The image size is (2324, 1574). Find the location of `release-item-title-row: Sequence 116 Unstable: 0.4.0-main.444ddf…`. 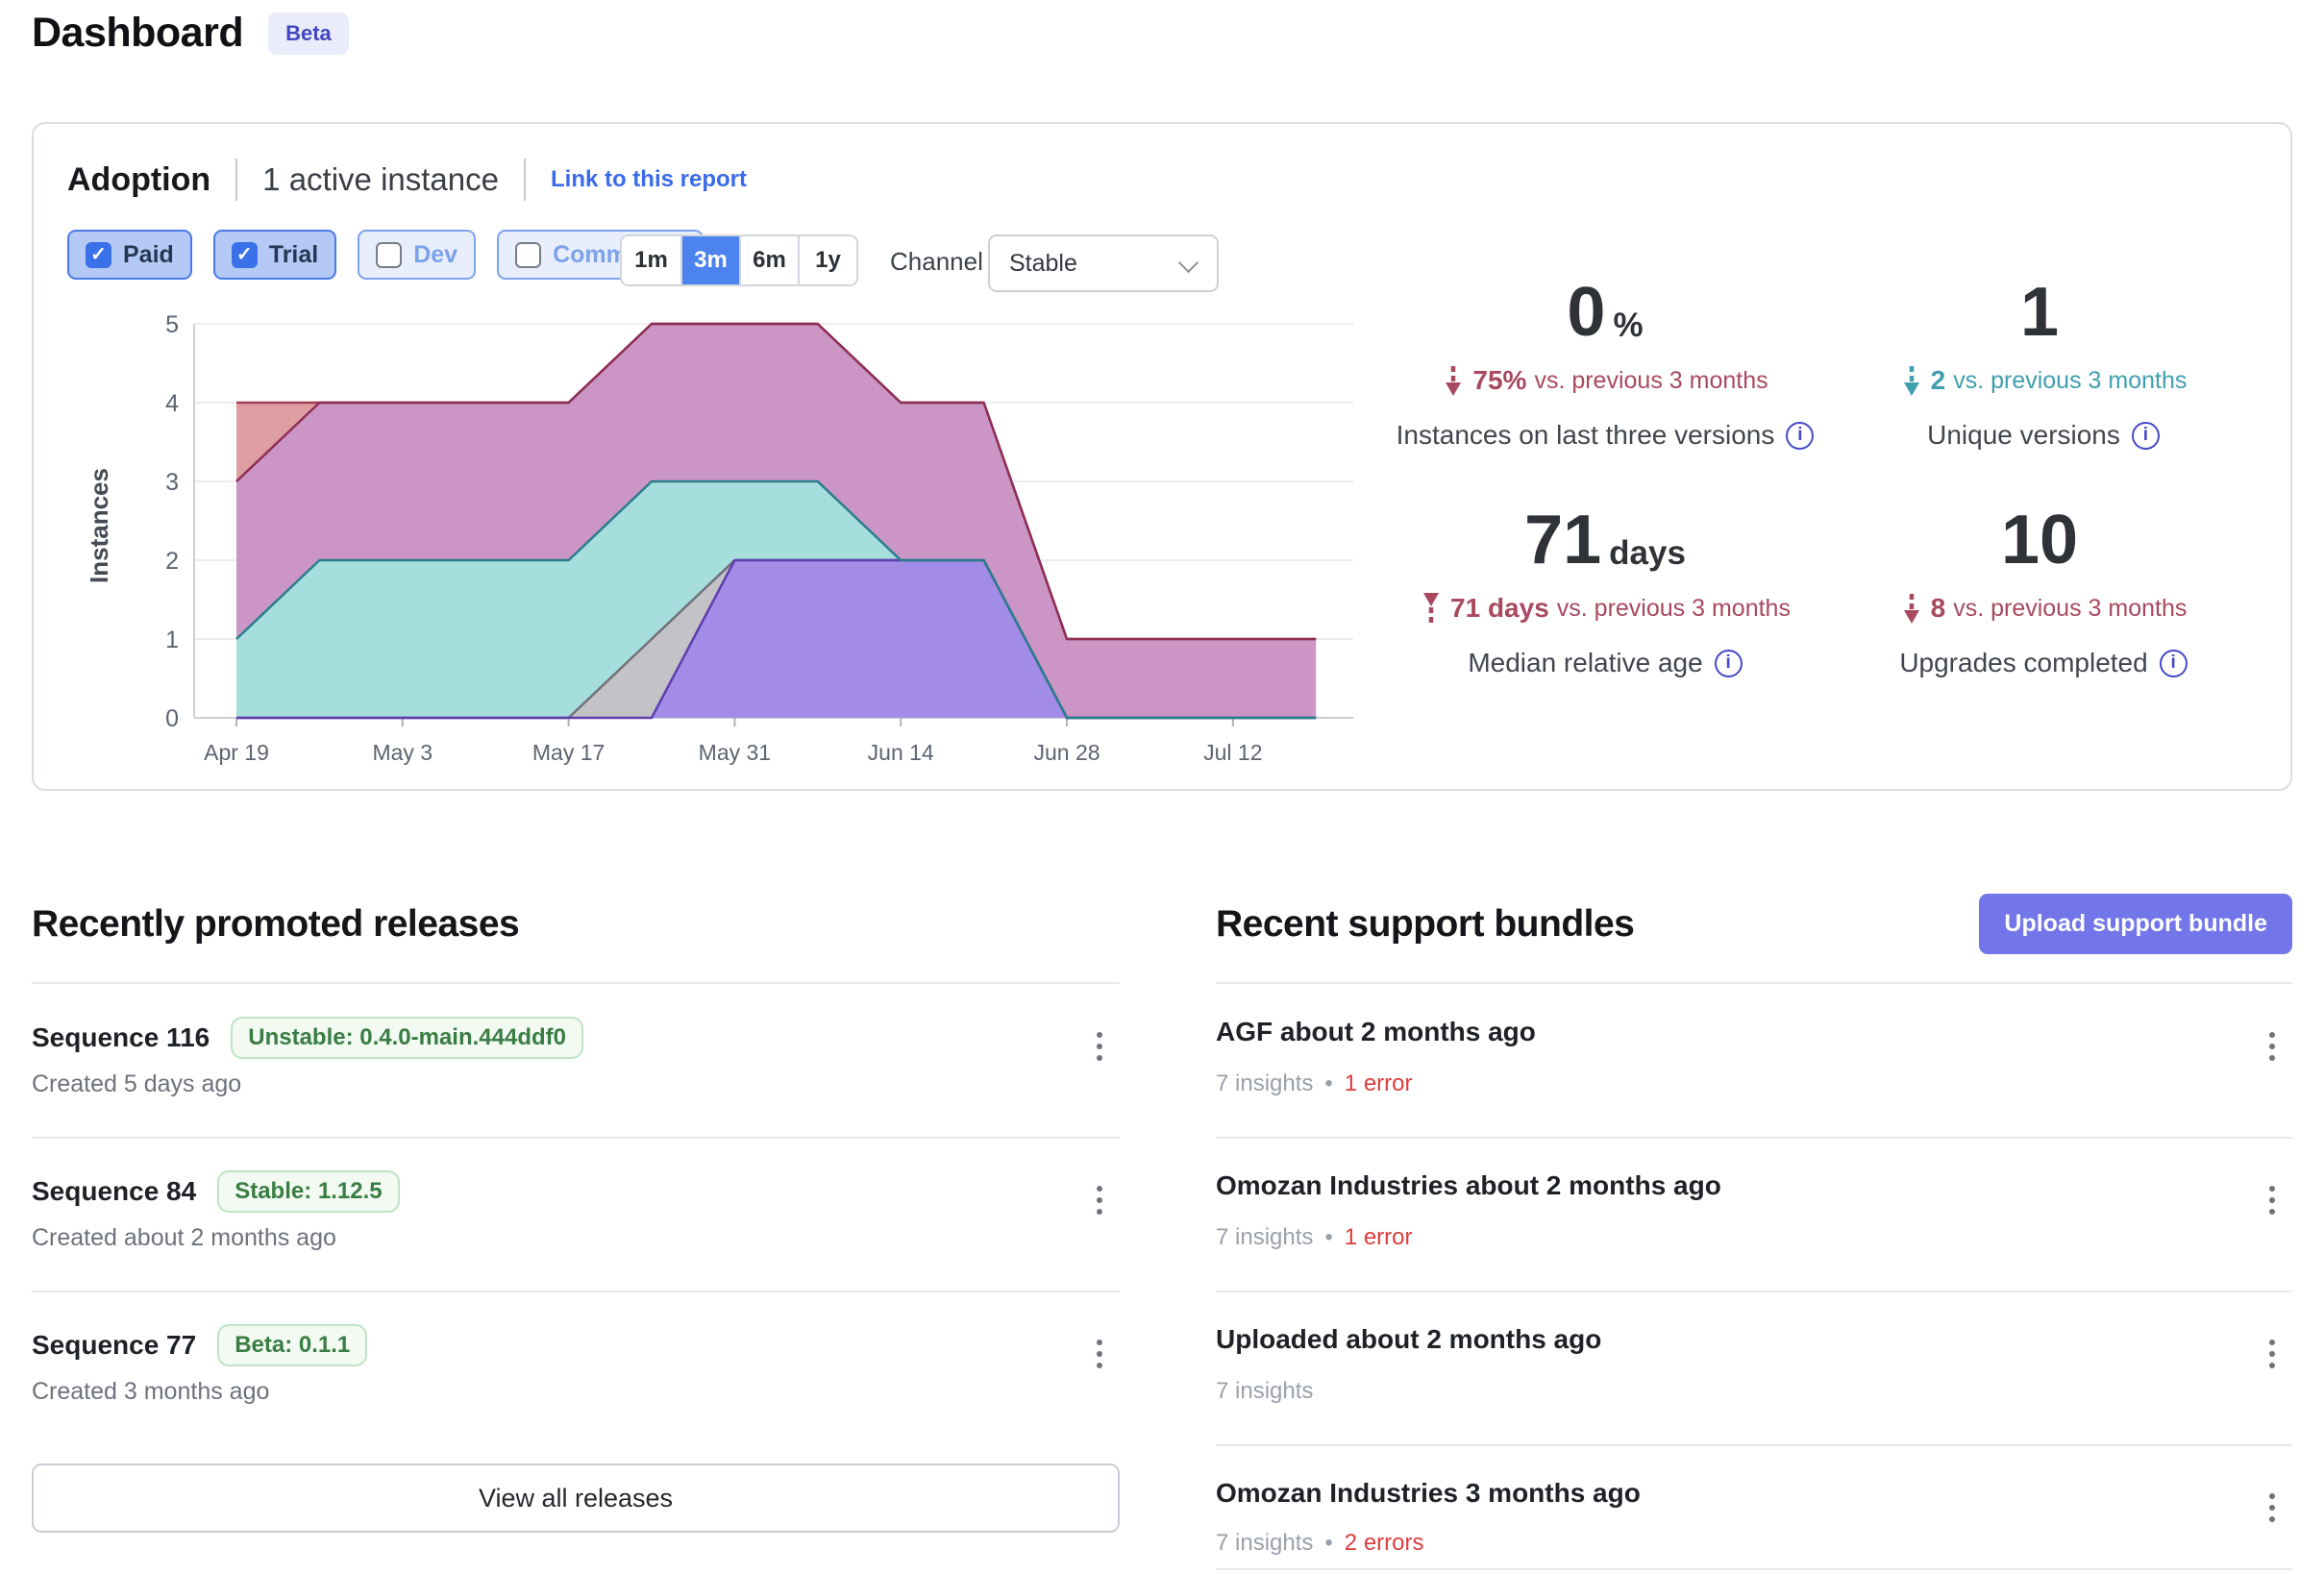

release-item-title-row: Sequence 116 Unstable: 0.4.0-main.444ddf… is located at coordinates (308, 1038).